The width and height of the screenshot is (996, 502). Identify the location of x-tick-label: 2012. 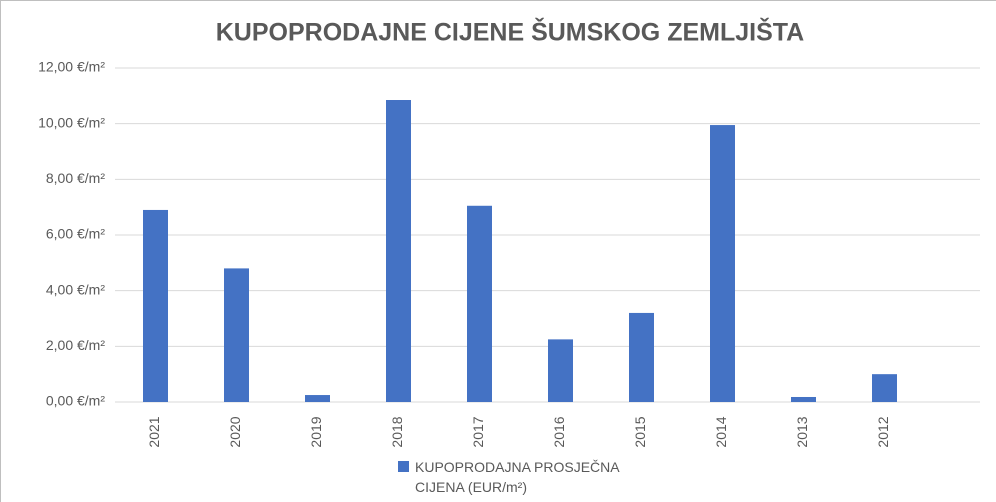
(883, 431).